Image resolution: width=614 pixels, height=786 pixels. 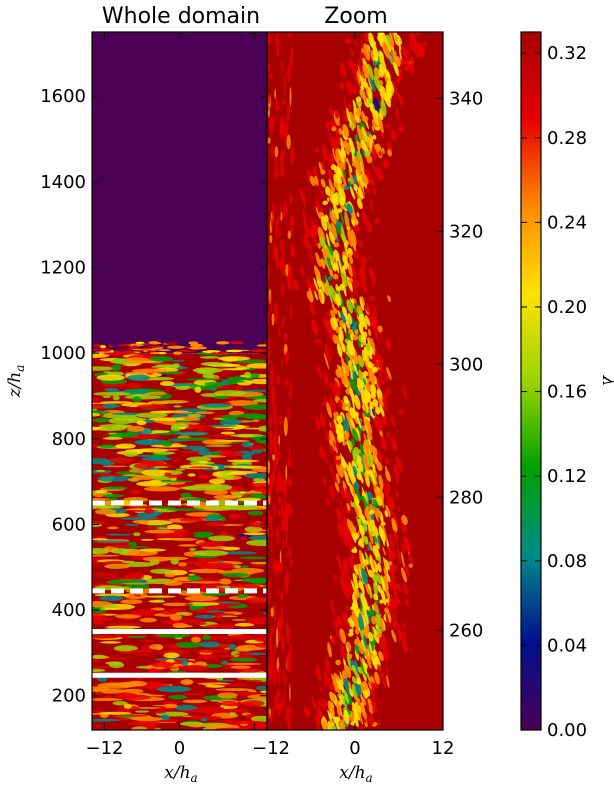 I want to click on interface-blob, so click(x=171, y=343).